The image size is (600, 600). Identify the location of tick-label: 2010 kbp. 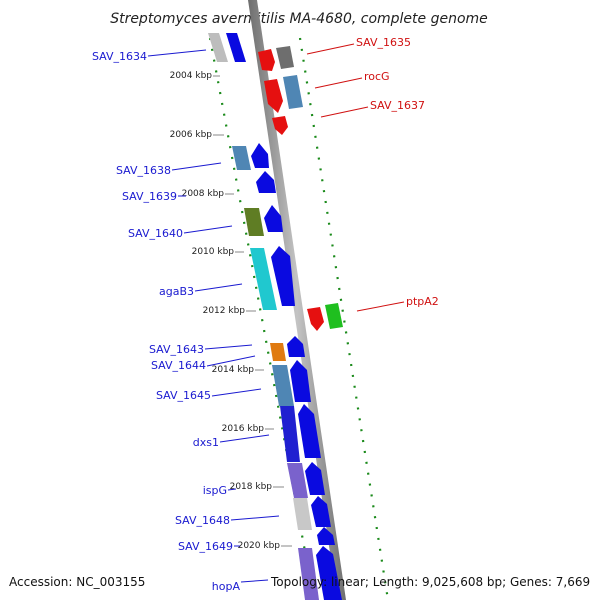
(213, 252).